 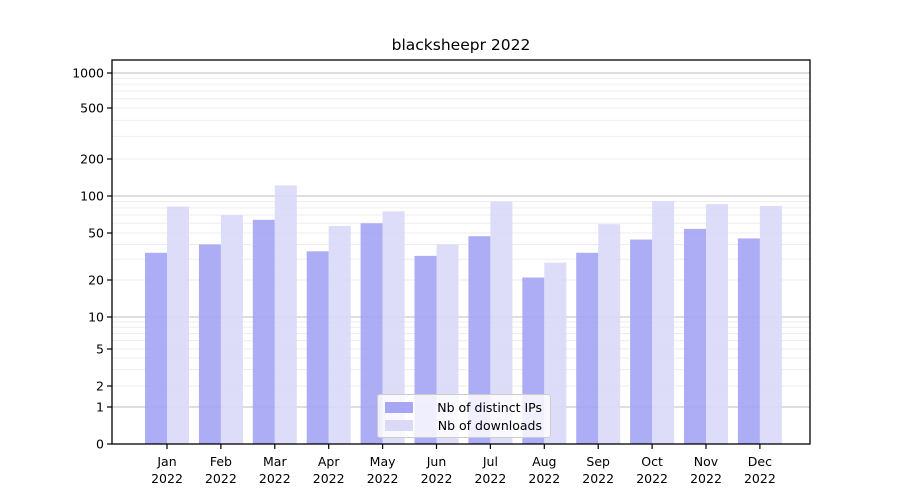 What do you see at coordinates (544, 461) in the screenshot?
I see `x-tick-label-month: Aug` at bounding box center [544, 461].